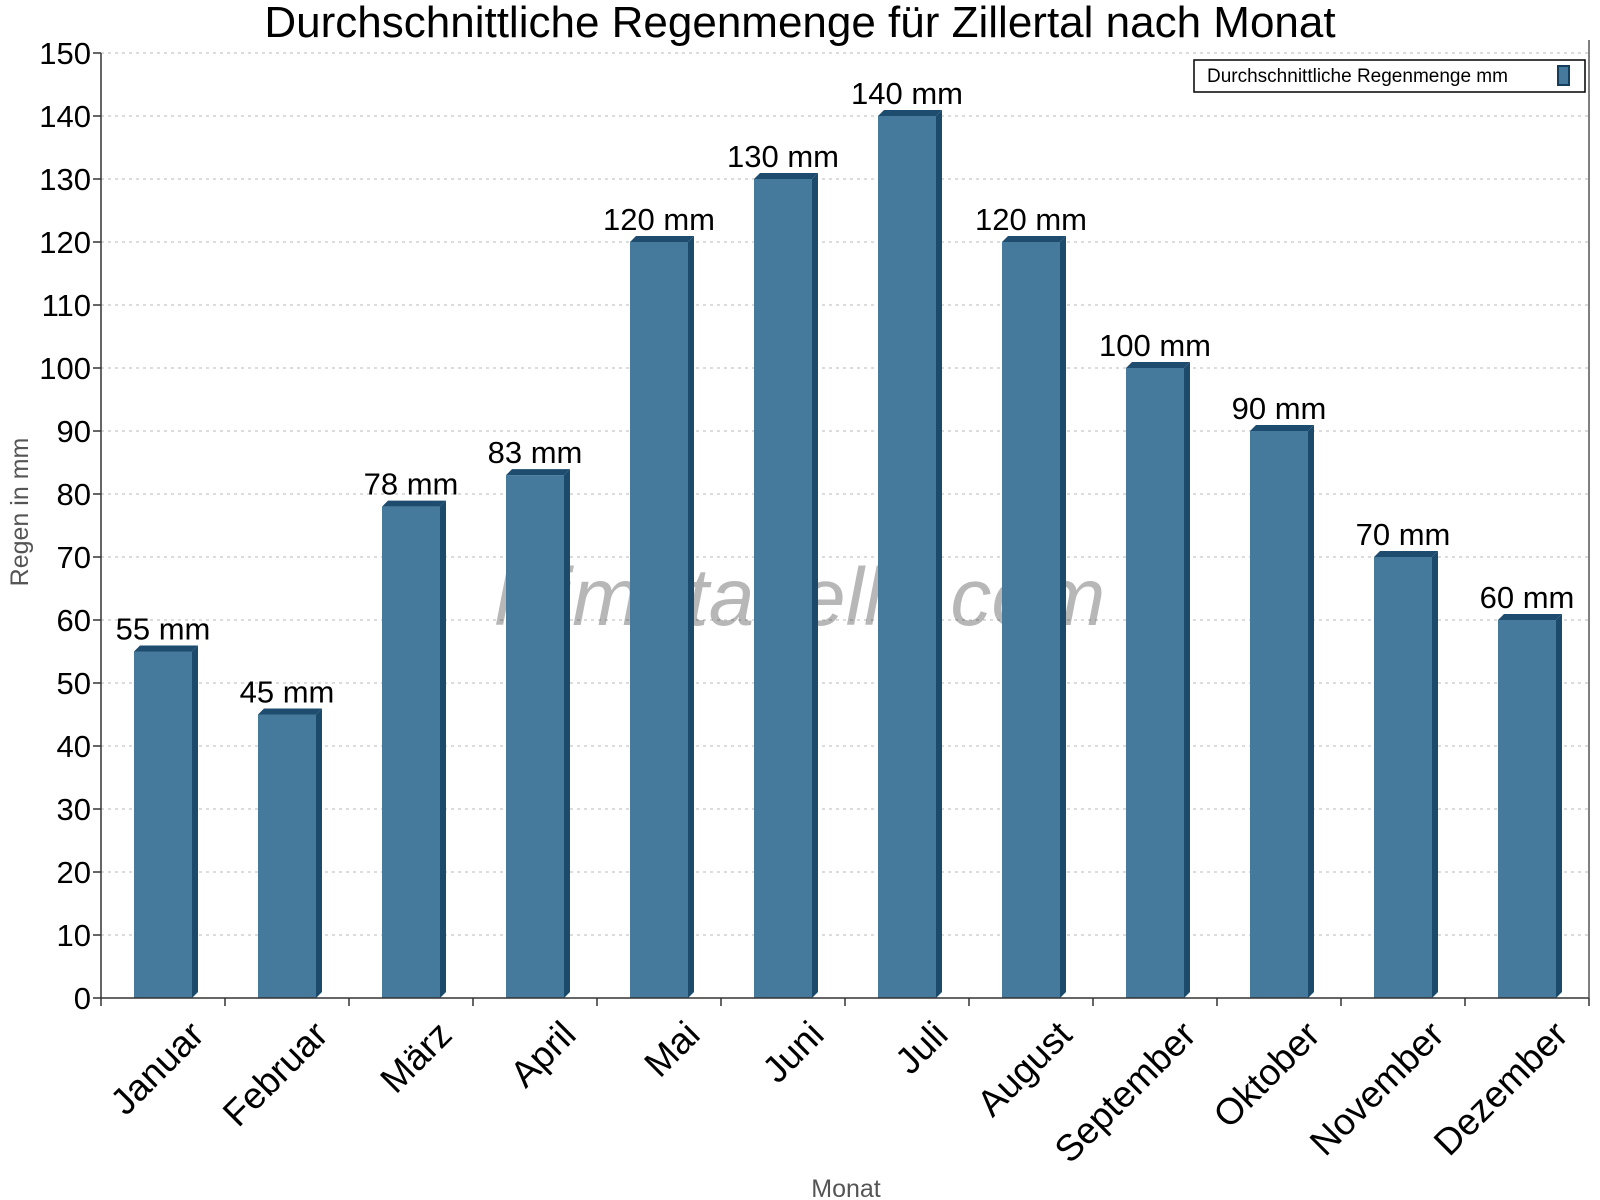 Image resolution: width=1600 pixels, height=1200 pixels. I want to click on data-label: 55 mm, so click(163, 629).